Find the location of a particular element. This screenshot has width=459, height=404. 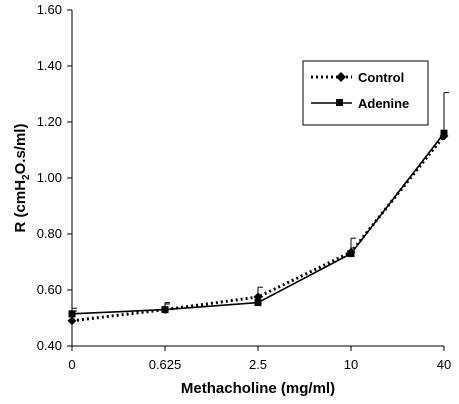

y-tick-label: 0.40 is located at coordinates (49, 345).